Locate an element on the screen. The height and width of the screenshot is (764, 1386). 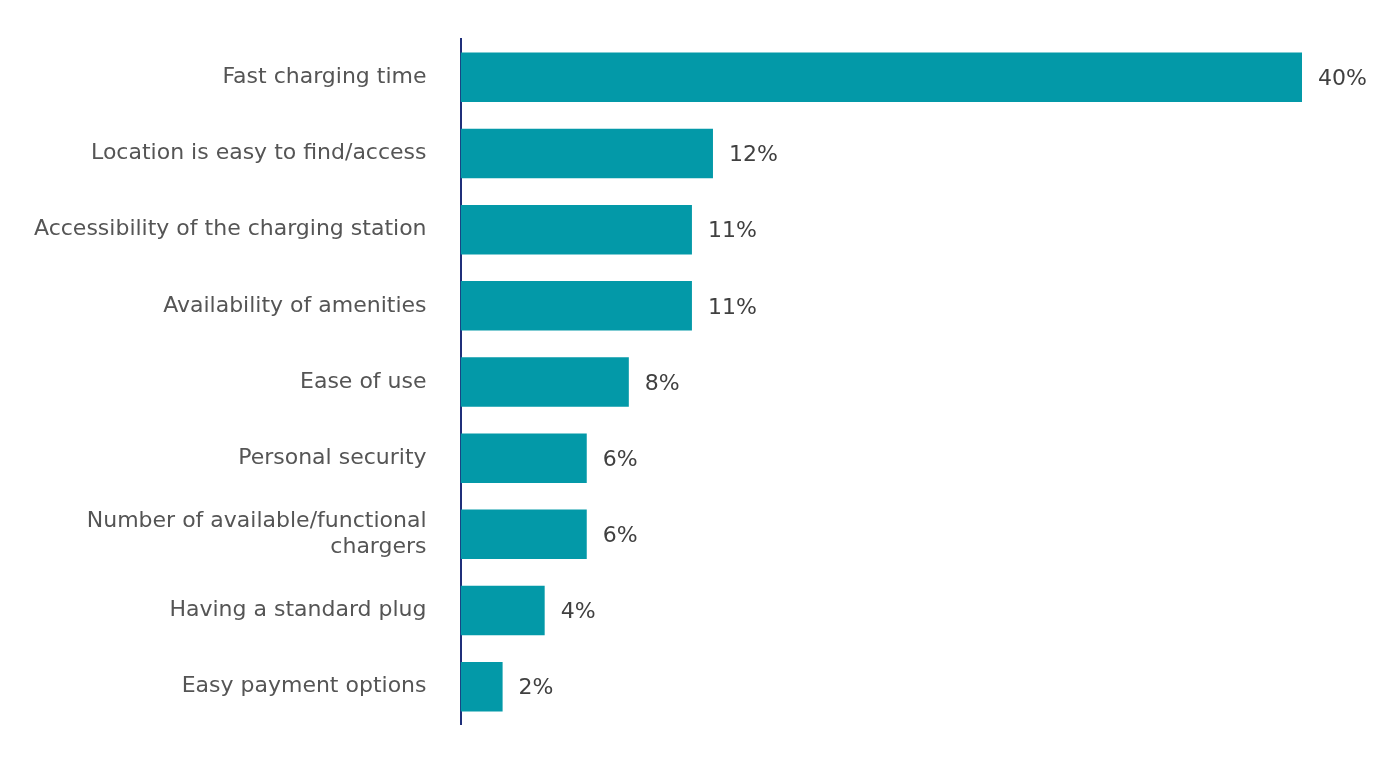
y-tick-label: Availability of amenities is located at coordinates (295, 304).